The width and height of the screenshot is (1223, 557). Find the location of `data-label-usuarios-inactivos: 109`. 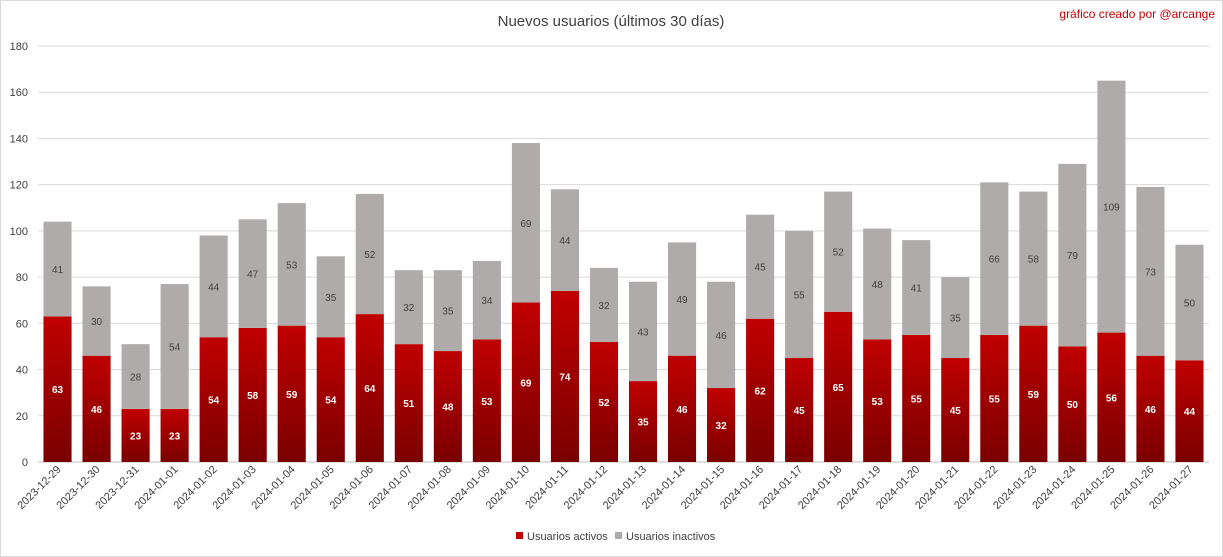

data-label-usuarios-inactivos: 109 is located at coordinates (1111, 208).